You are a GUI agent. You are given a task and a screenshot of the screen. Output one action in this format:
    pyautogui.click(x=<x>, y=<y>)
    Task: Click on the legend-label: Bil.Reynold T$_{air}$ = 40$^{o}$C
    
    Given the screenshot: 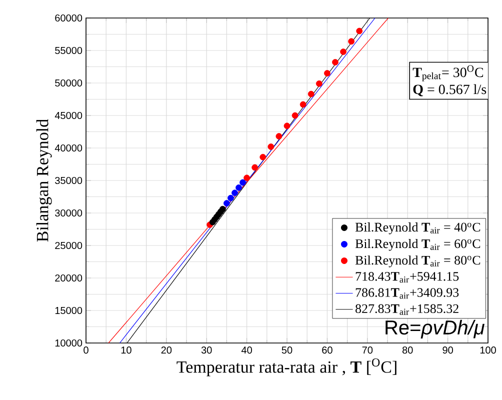 What is the action you would take?
    pyautogui.click(x=417, y=228)
    